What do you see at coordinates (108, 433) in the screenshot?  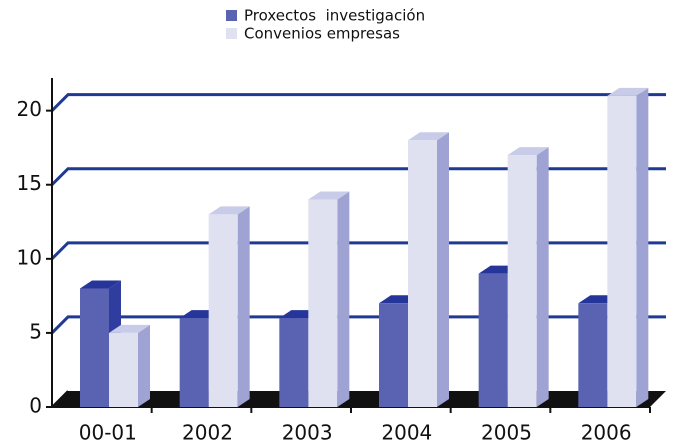 I see `x-tick-label: 00-01` at bounding box center [108, 433].